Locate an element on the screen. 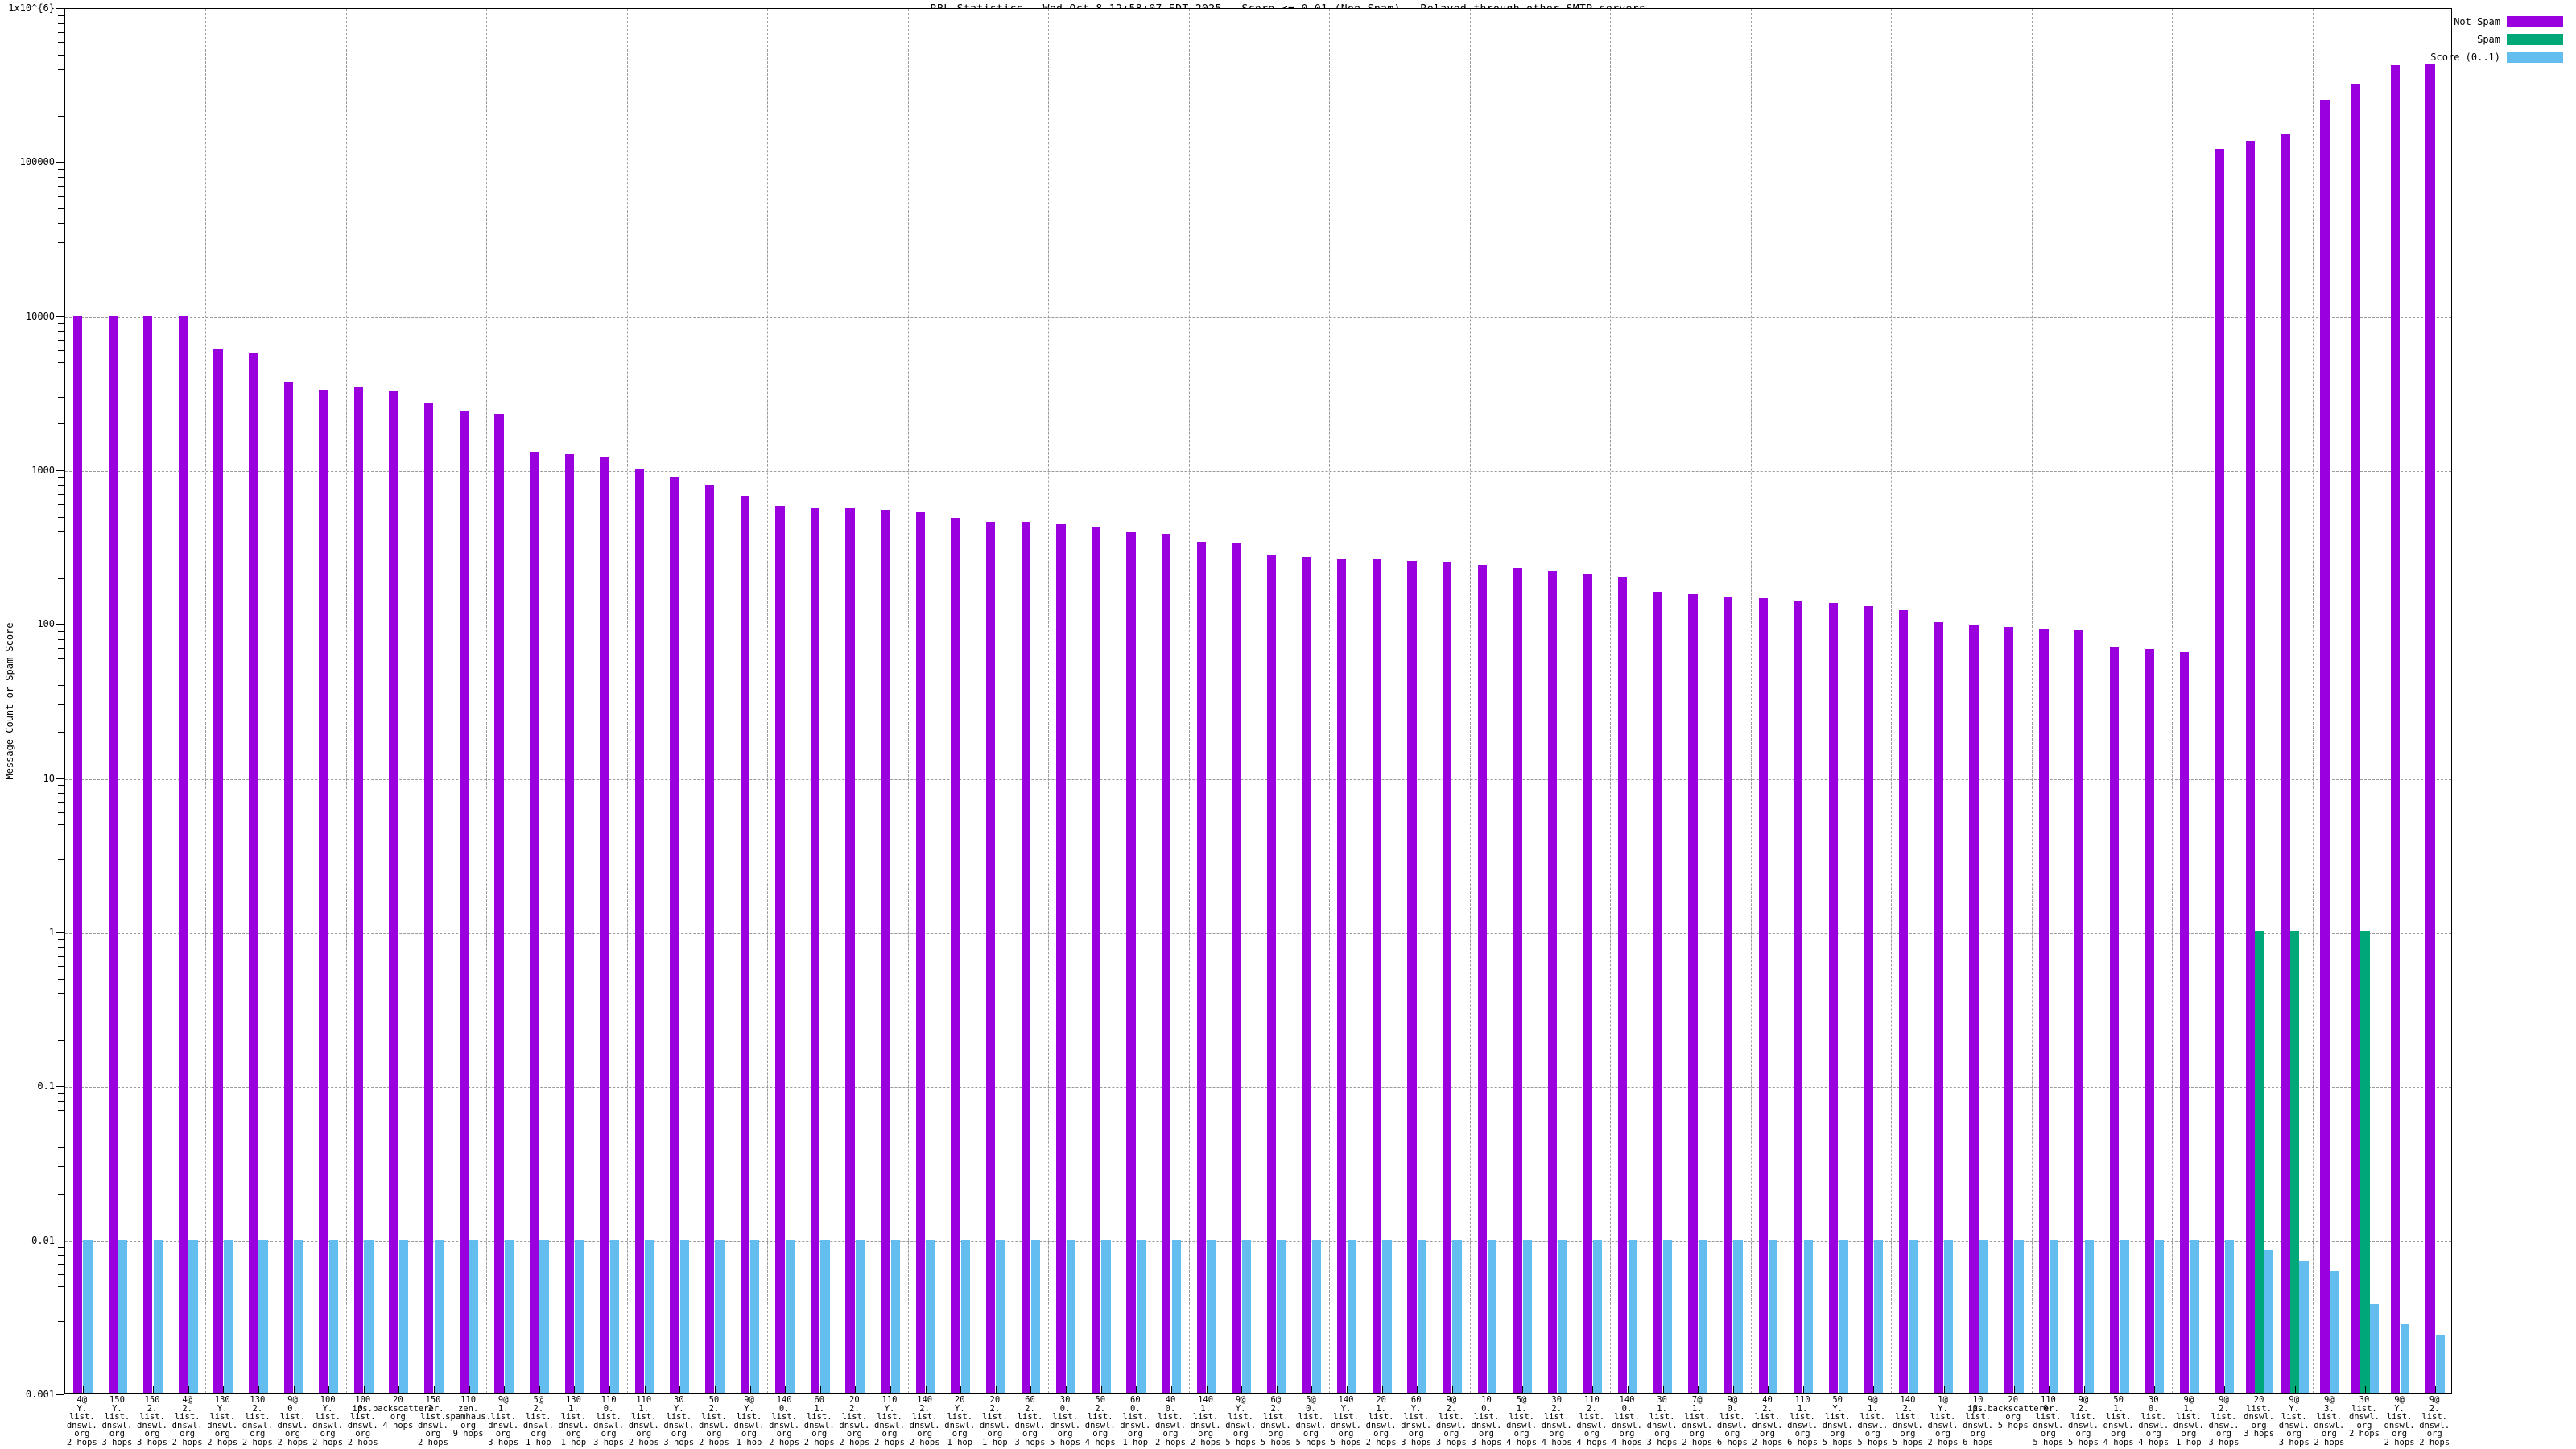 The width and height of the screenshot is (2576, 1449). x-axis-label: 9@ 2. list. dnswl. org 5 hops is located at coordinates (2083, 1421).